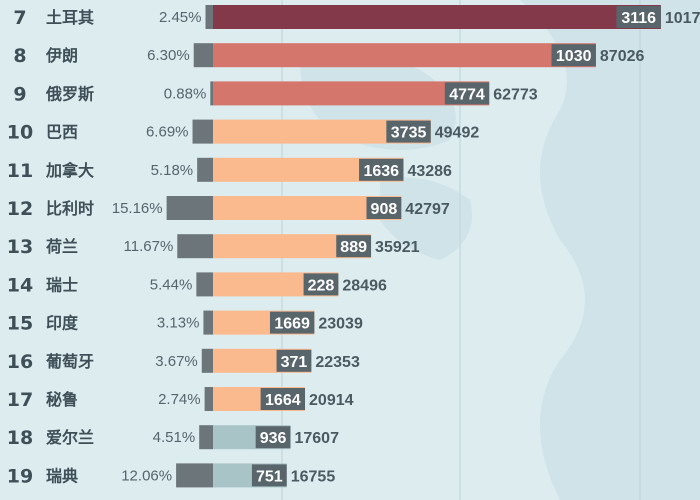 The image size is (700, 500). Describe the element at coordinates (397, 247) in the screenshot. I see `total-label: 35921` at that location.